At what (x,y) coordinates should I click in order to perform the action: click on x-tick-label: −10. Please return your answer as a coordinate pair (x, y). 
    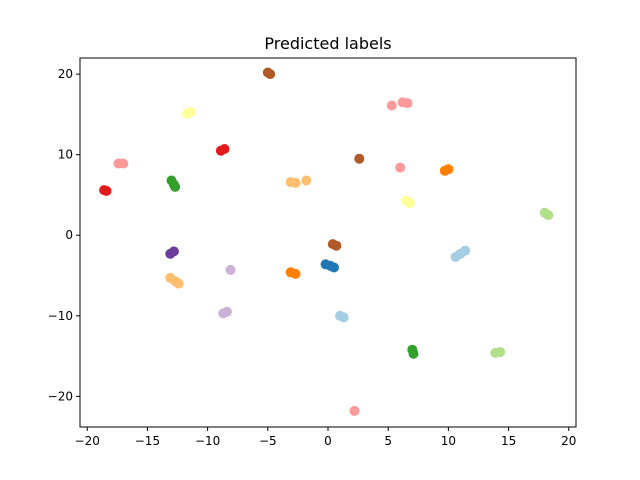
    Looking at the image, I should click on (207, 441).